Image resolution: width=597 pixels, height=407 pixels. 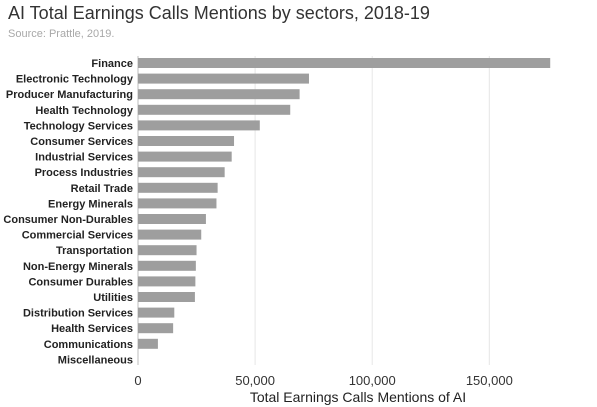 What do you see at coordinates (90, 204) in the screenshot?
I see `category-label: Energy Minerals` at bounding box center [90, 204].